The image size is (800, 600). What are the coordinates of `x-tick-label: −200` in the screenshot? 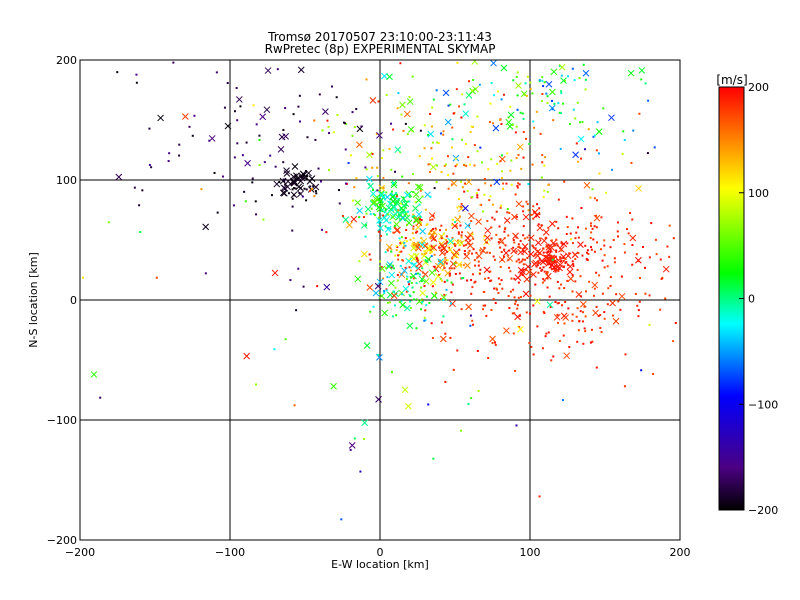 It's located at (80, 552).